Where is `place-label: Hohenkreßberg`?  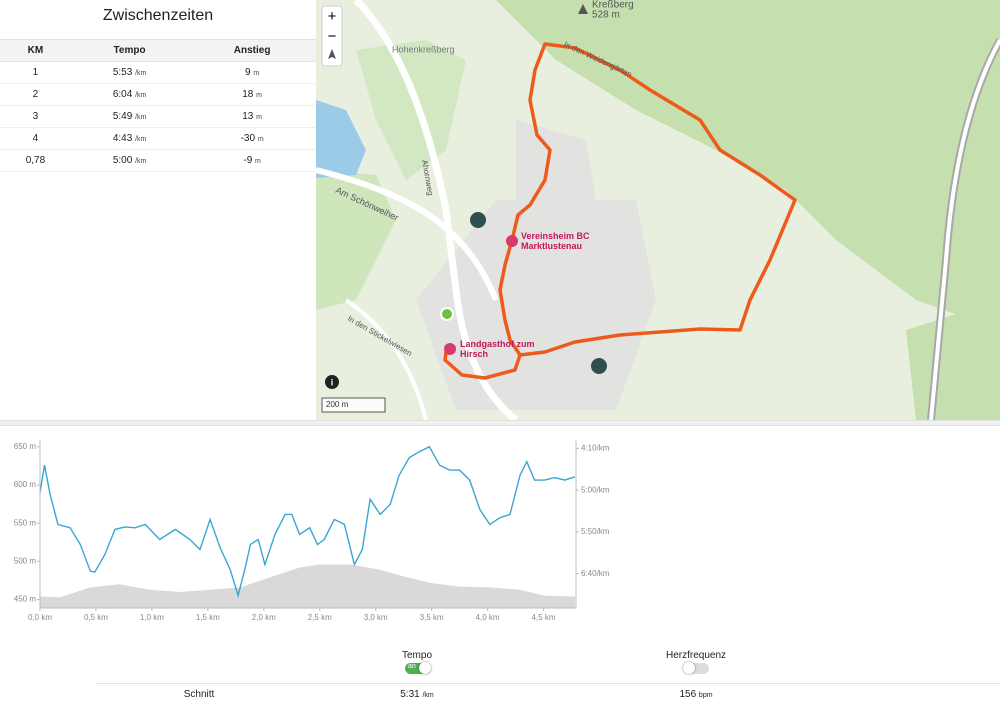
place-label: Hohenkreßberg is located at coordinates (423, 49).